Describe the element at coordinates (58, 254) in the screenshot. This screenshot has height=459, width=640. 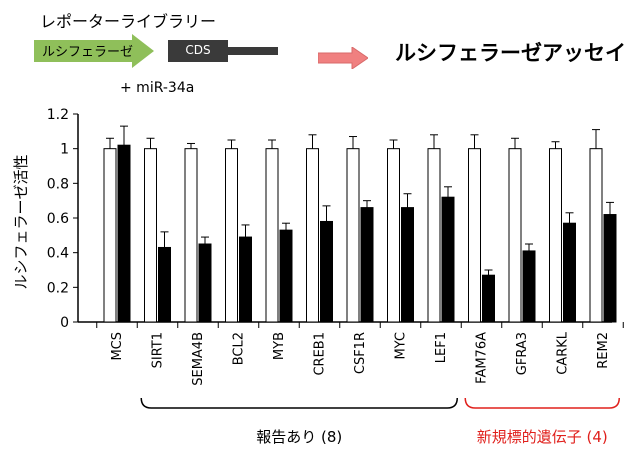
I see `y-tick-label: 0.4` at that location.